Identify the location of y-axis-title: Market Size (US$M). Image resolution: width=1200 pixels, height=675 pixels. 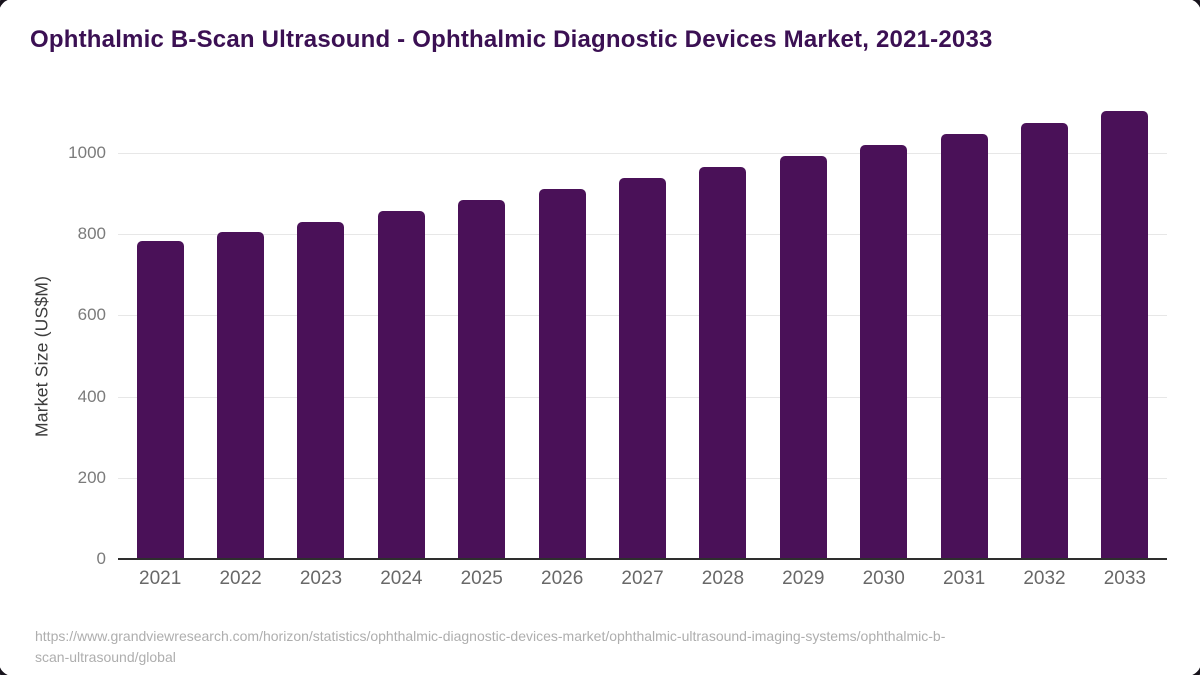
(41, 356).